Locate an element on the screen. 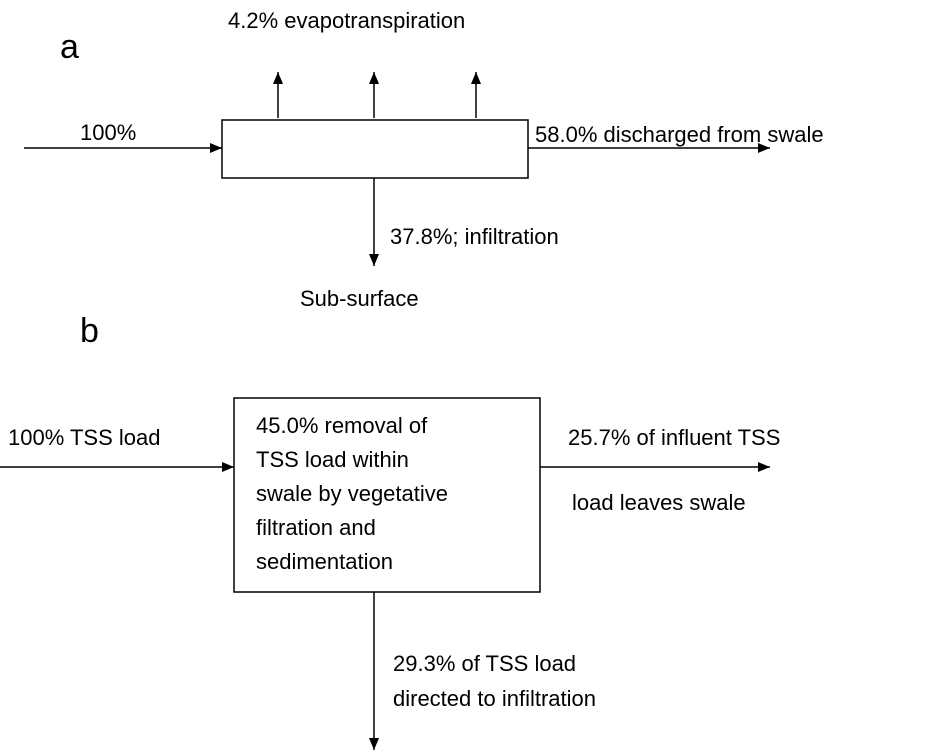 The image size is (952, 754). inflow-label: 100% is located at coordinates (108, 132).